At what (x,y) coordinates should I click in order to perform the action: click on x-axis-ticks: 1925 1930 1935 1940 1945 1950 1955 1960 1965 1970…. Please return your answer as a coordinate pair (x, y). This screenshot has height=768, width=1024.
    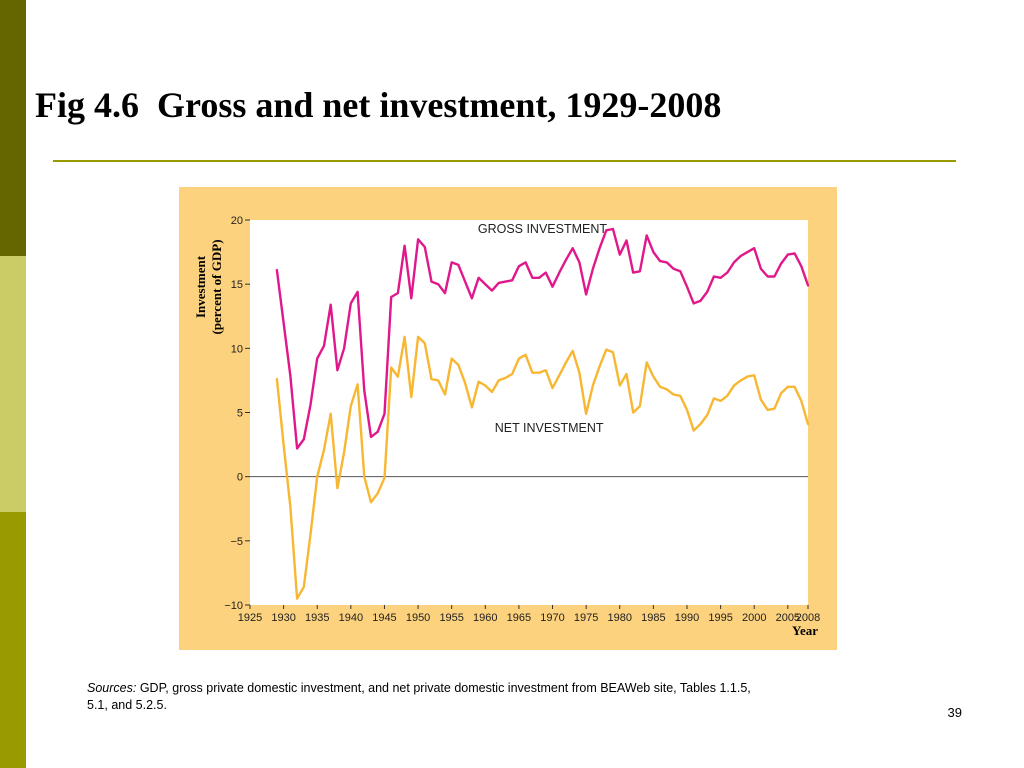
    Looking at the image, I should click on (529, 614).